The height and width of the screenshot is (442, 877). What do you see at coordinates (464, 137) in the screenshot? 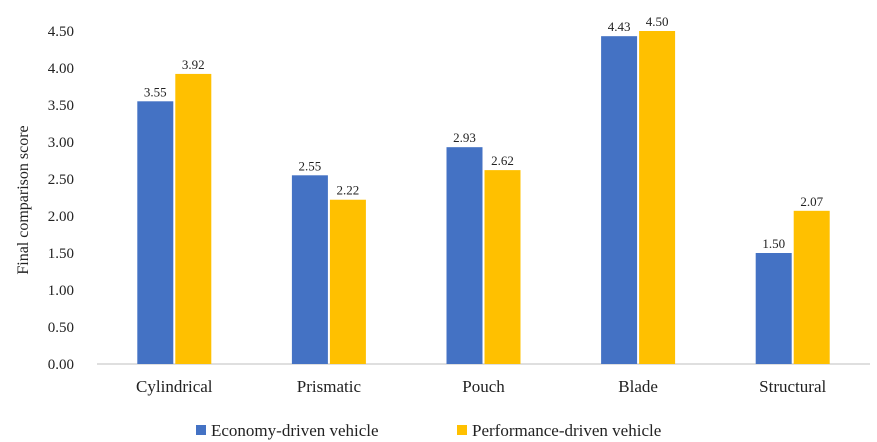
I see `bar-data-label: 2.93` at bounding box center [464, 137].